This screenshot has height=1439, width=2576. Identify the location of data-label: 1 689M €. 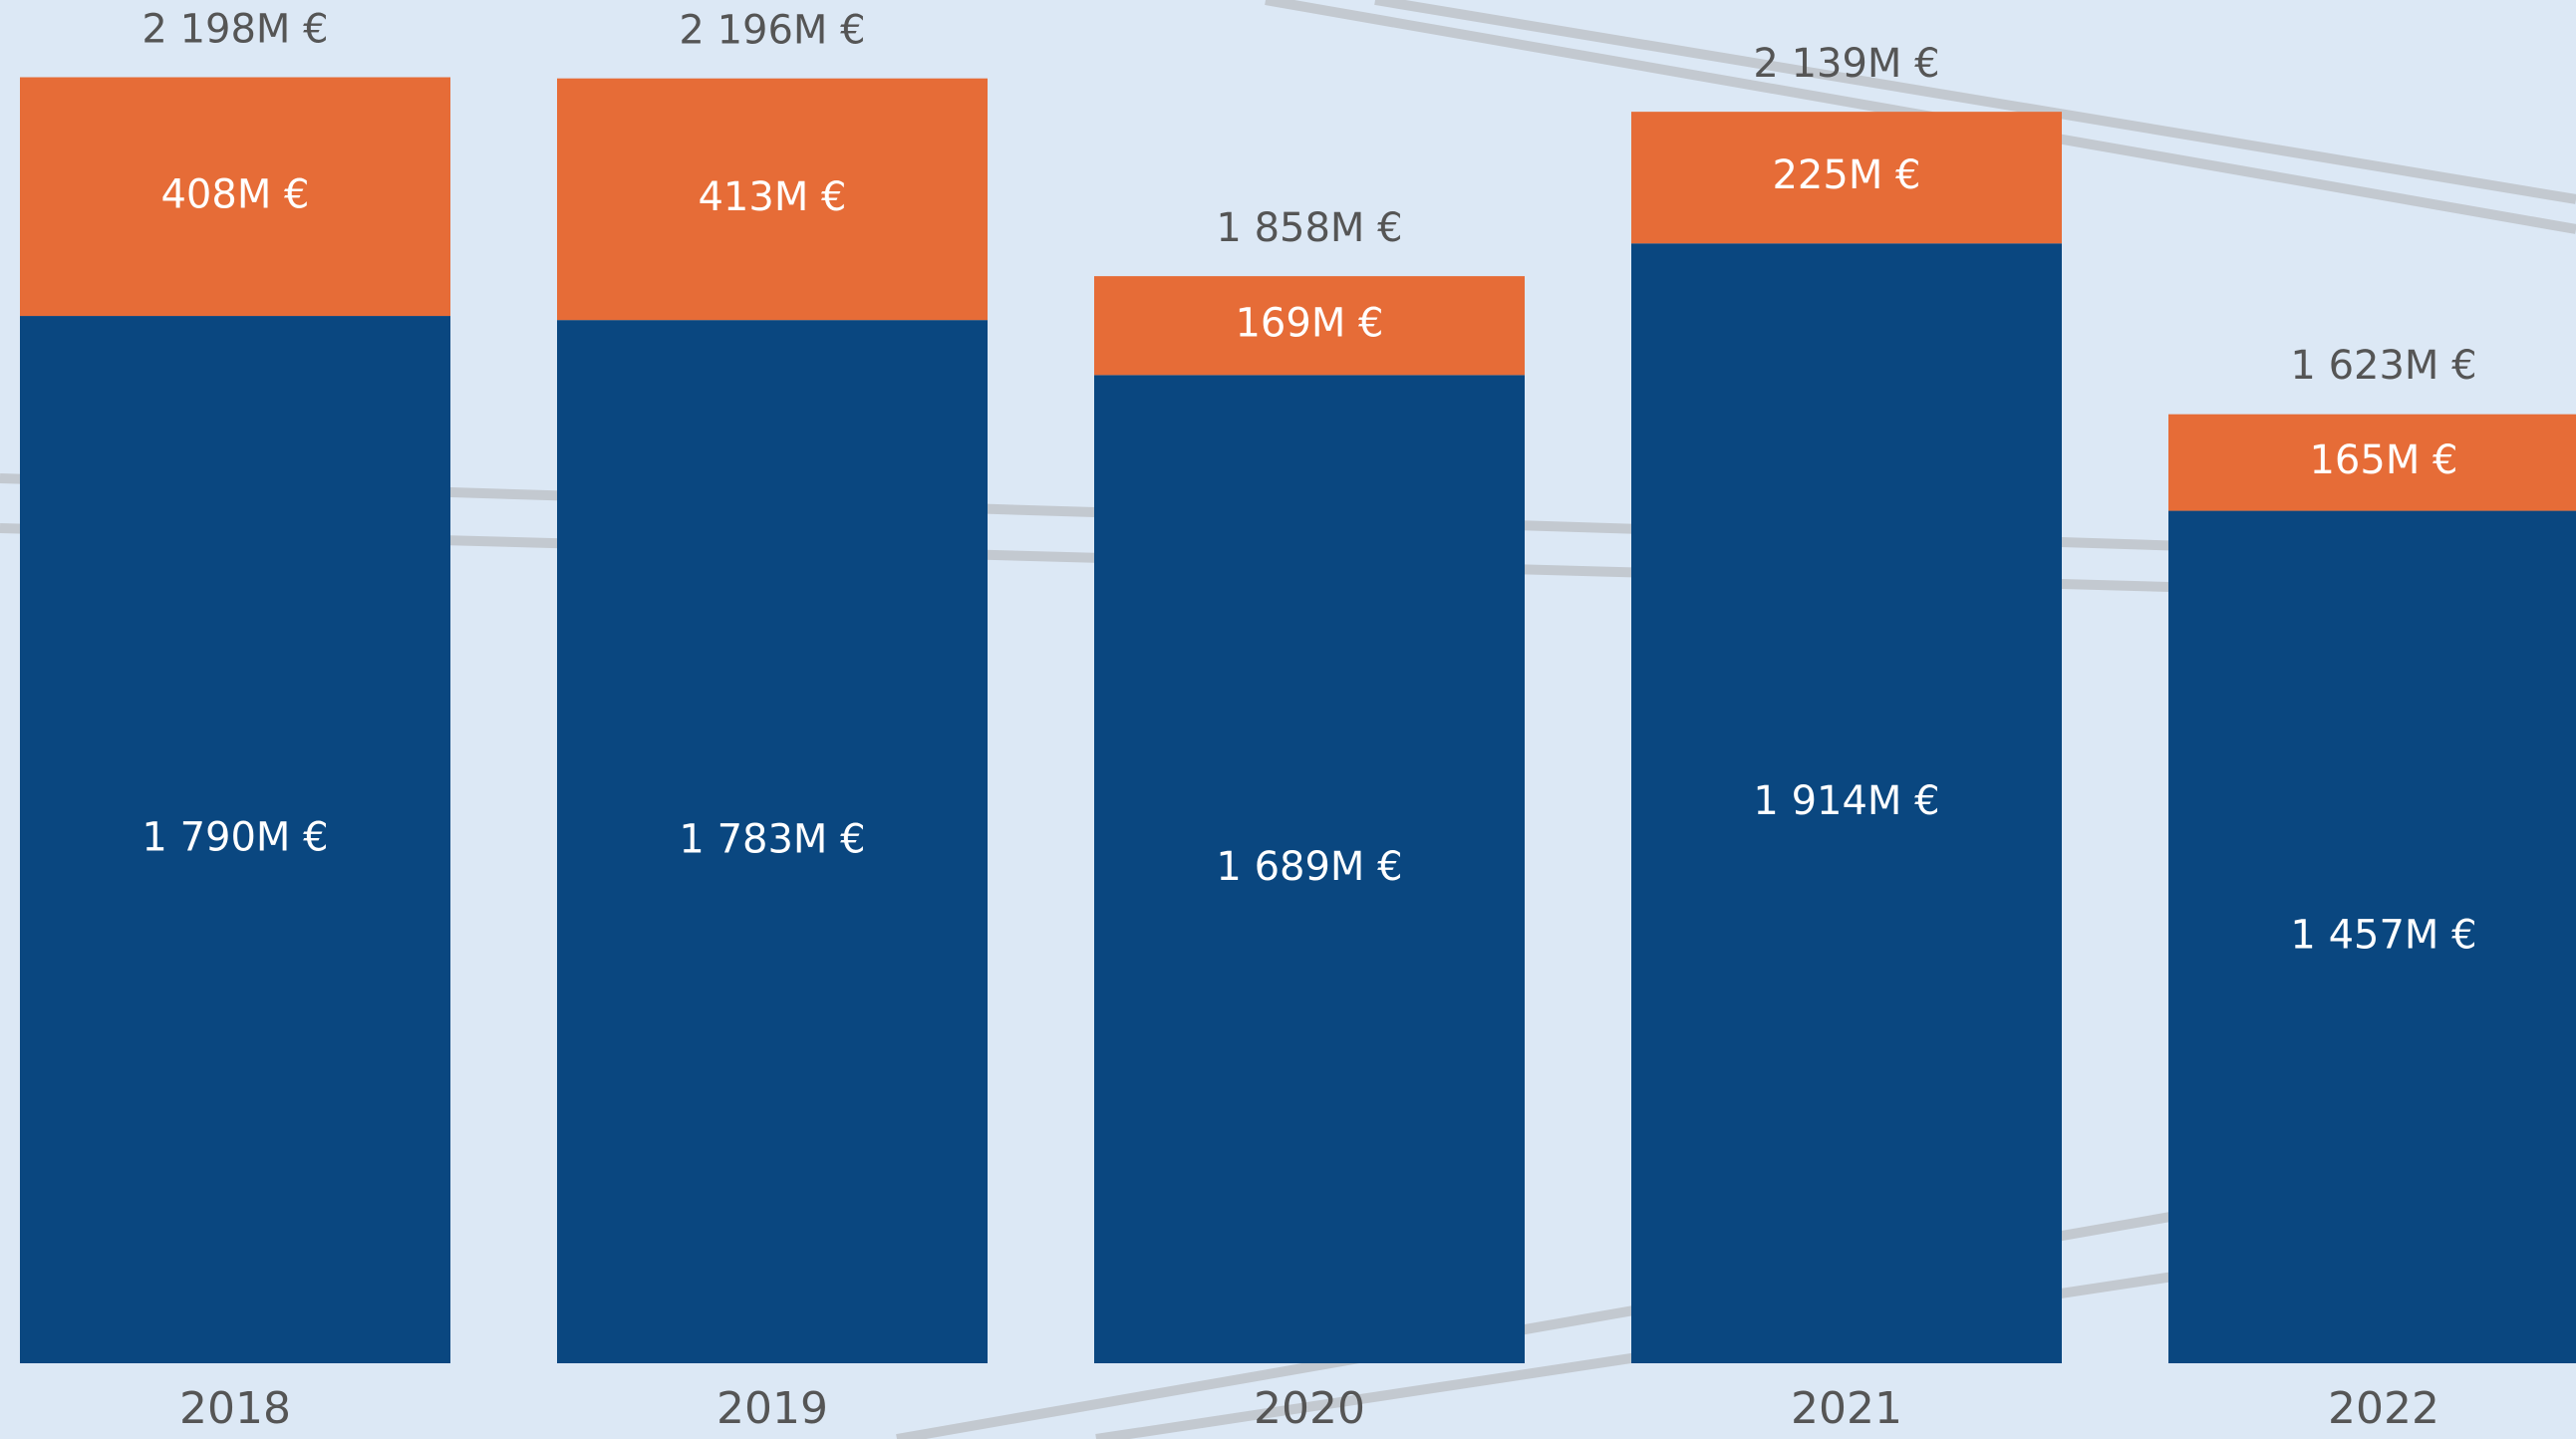
(1309, 867).